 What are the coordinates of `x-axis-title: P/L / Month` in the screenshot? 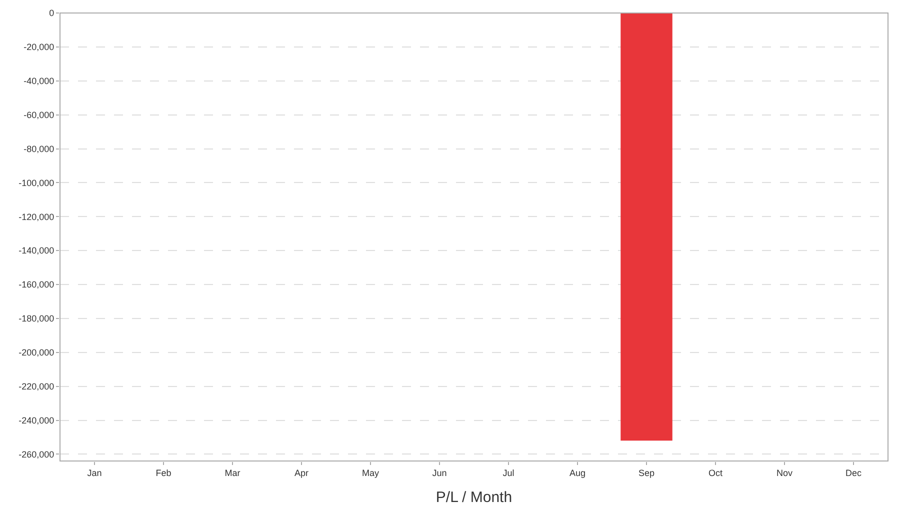 It's located at (474, 497).